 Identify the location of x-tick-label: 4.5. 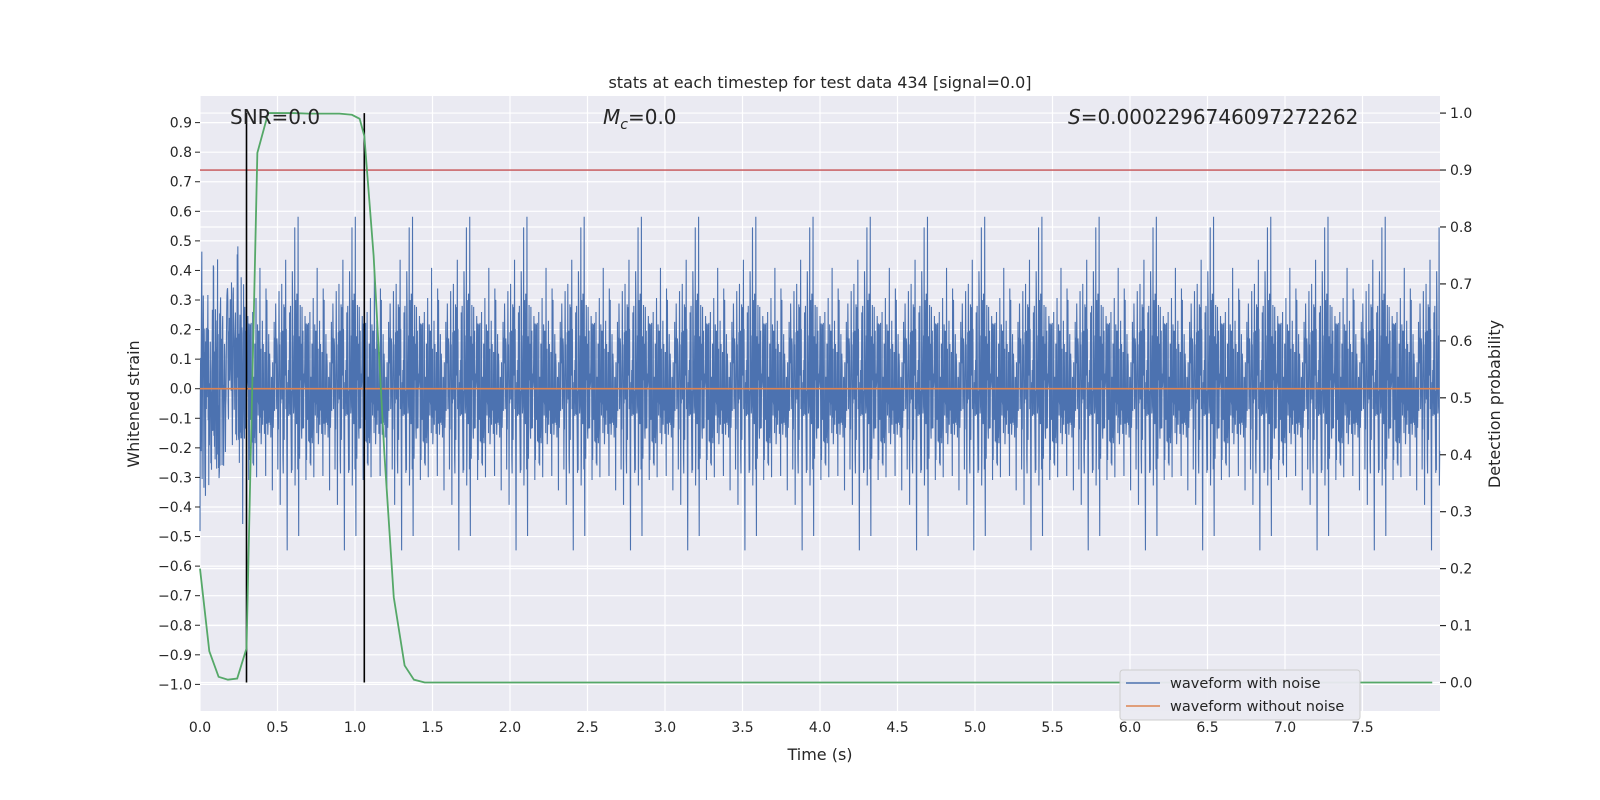
(897, 728).